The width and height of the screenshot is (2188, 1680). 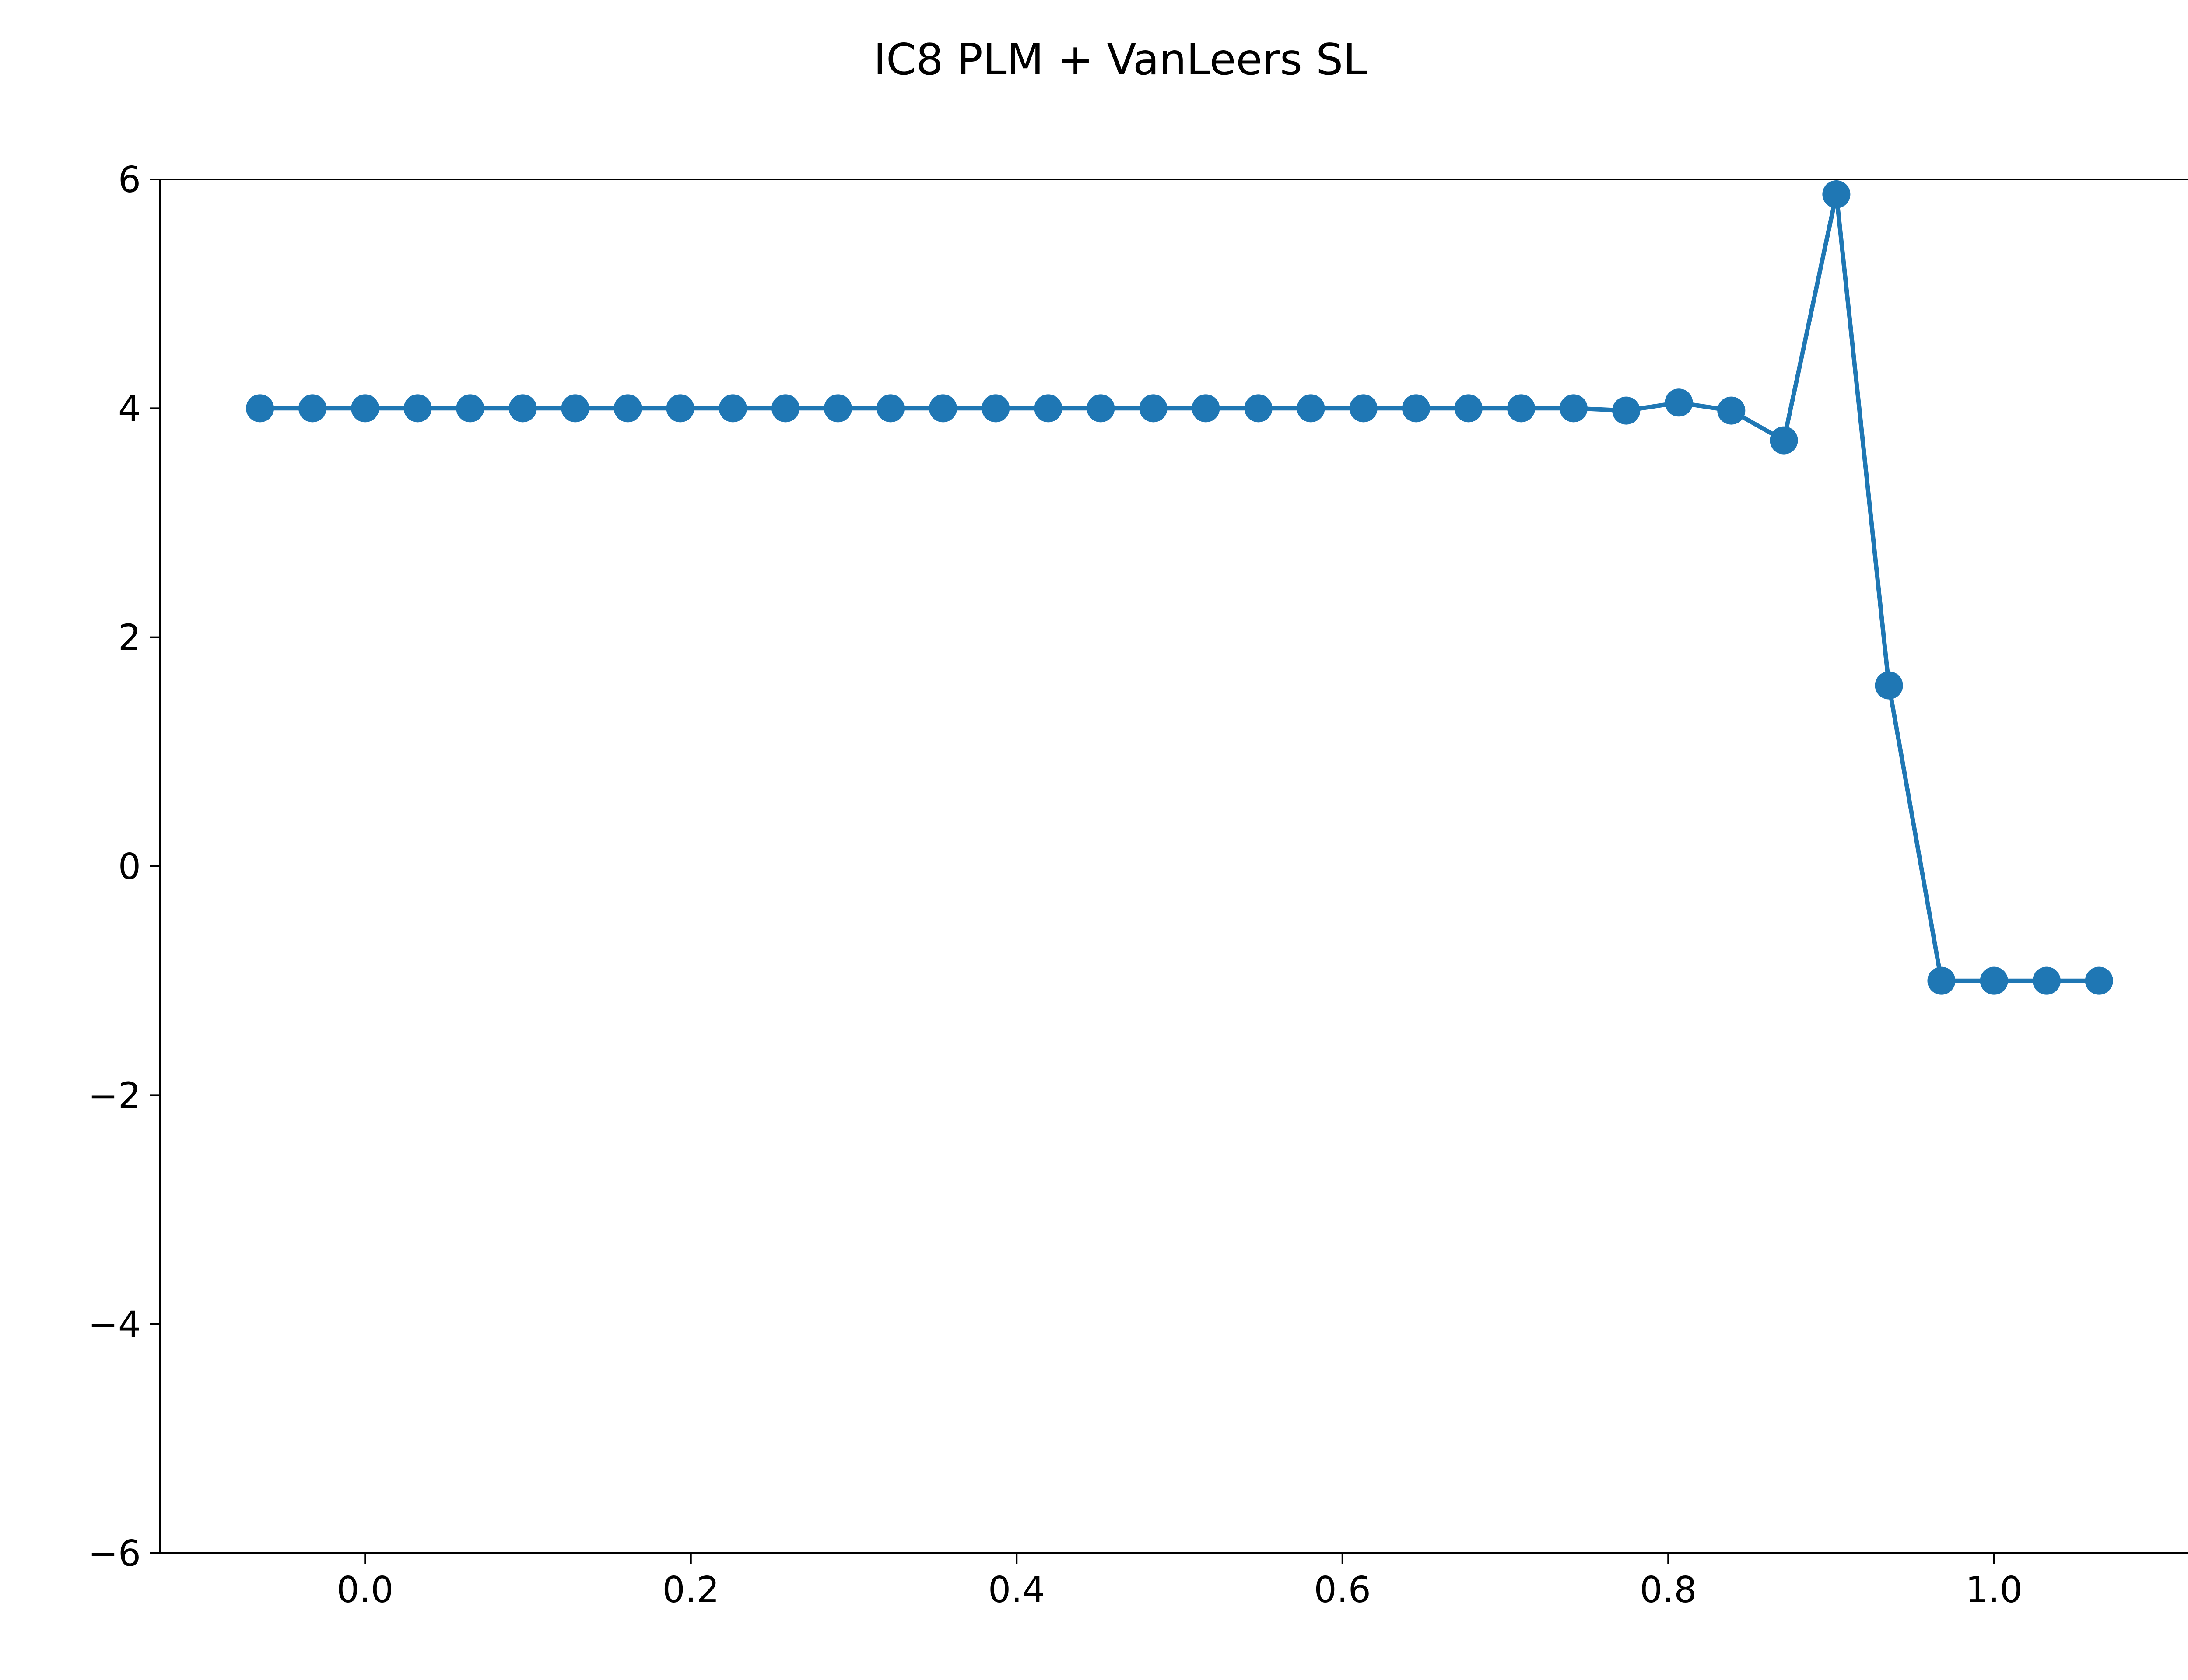 What do you see at coordinates (1342, 1590) in the screenshot?
I see `x-tick-label: 0.6` at bounding box center [1342, 1590].